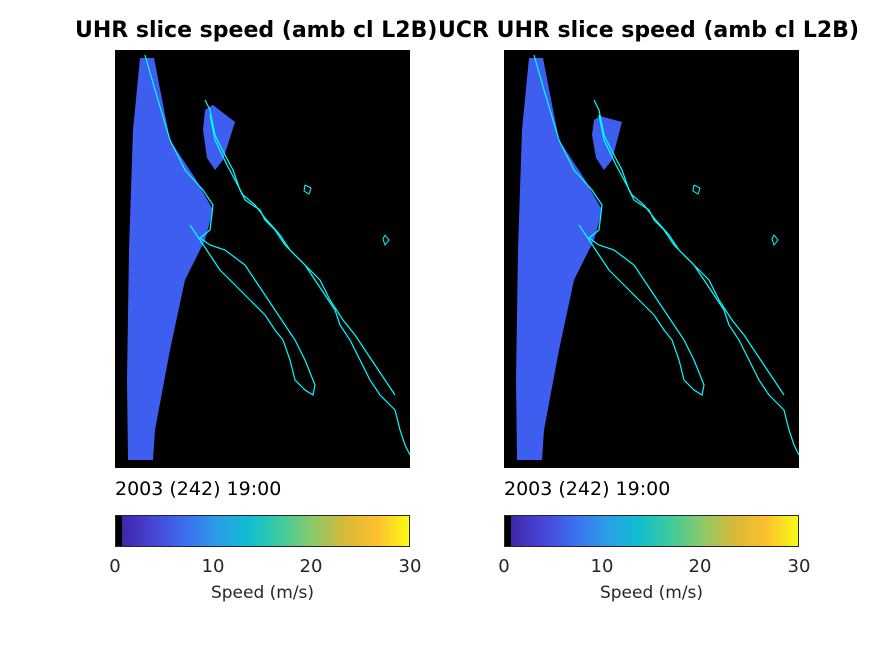 The image size is (884, 663). What do you see at coordinates (651, 593) in the screenshot?
I see `panel-2-colorbar-label: Speed (m/s)` at bounding box center [651, 593].